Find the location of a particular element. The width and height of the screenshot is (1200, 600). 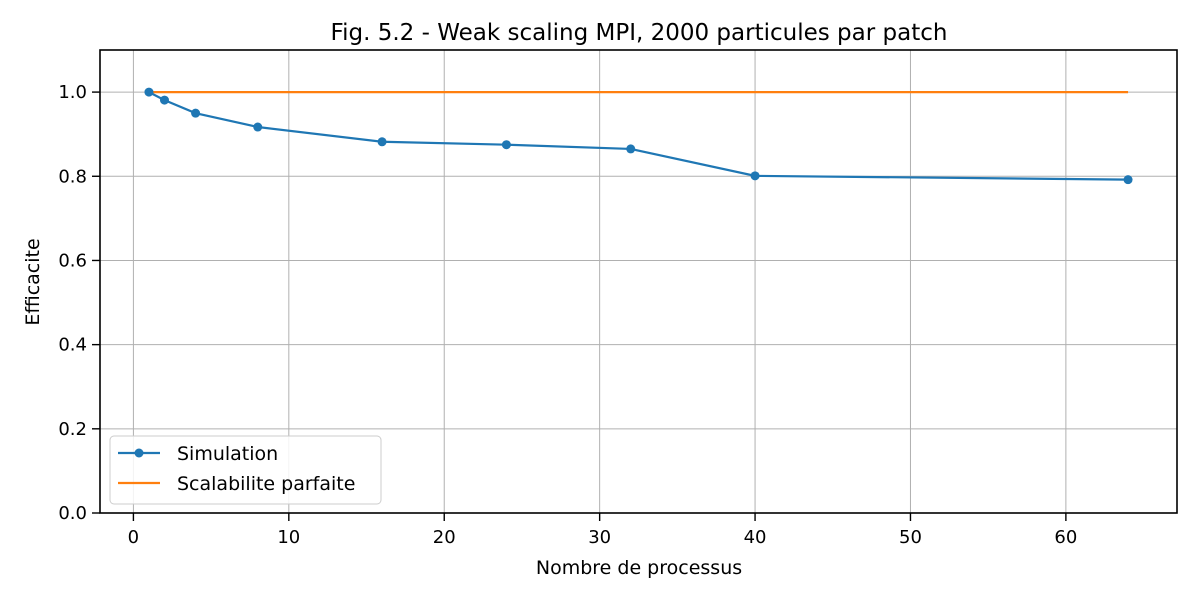

y-tick-label: 0.8 is located at coordinates (72, 176).